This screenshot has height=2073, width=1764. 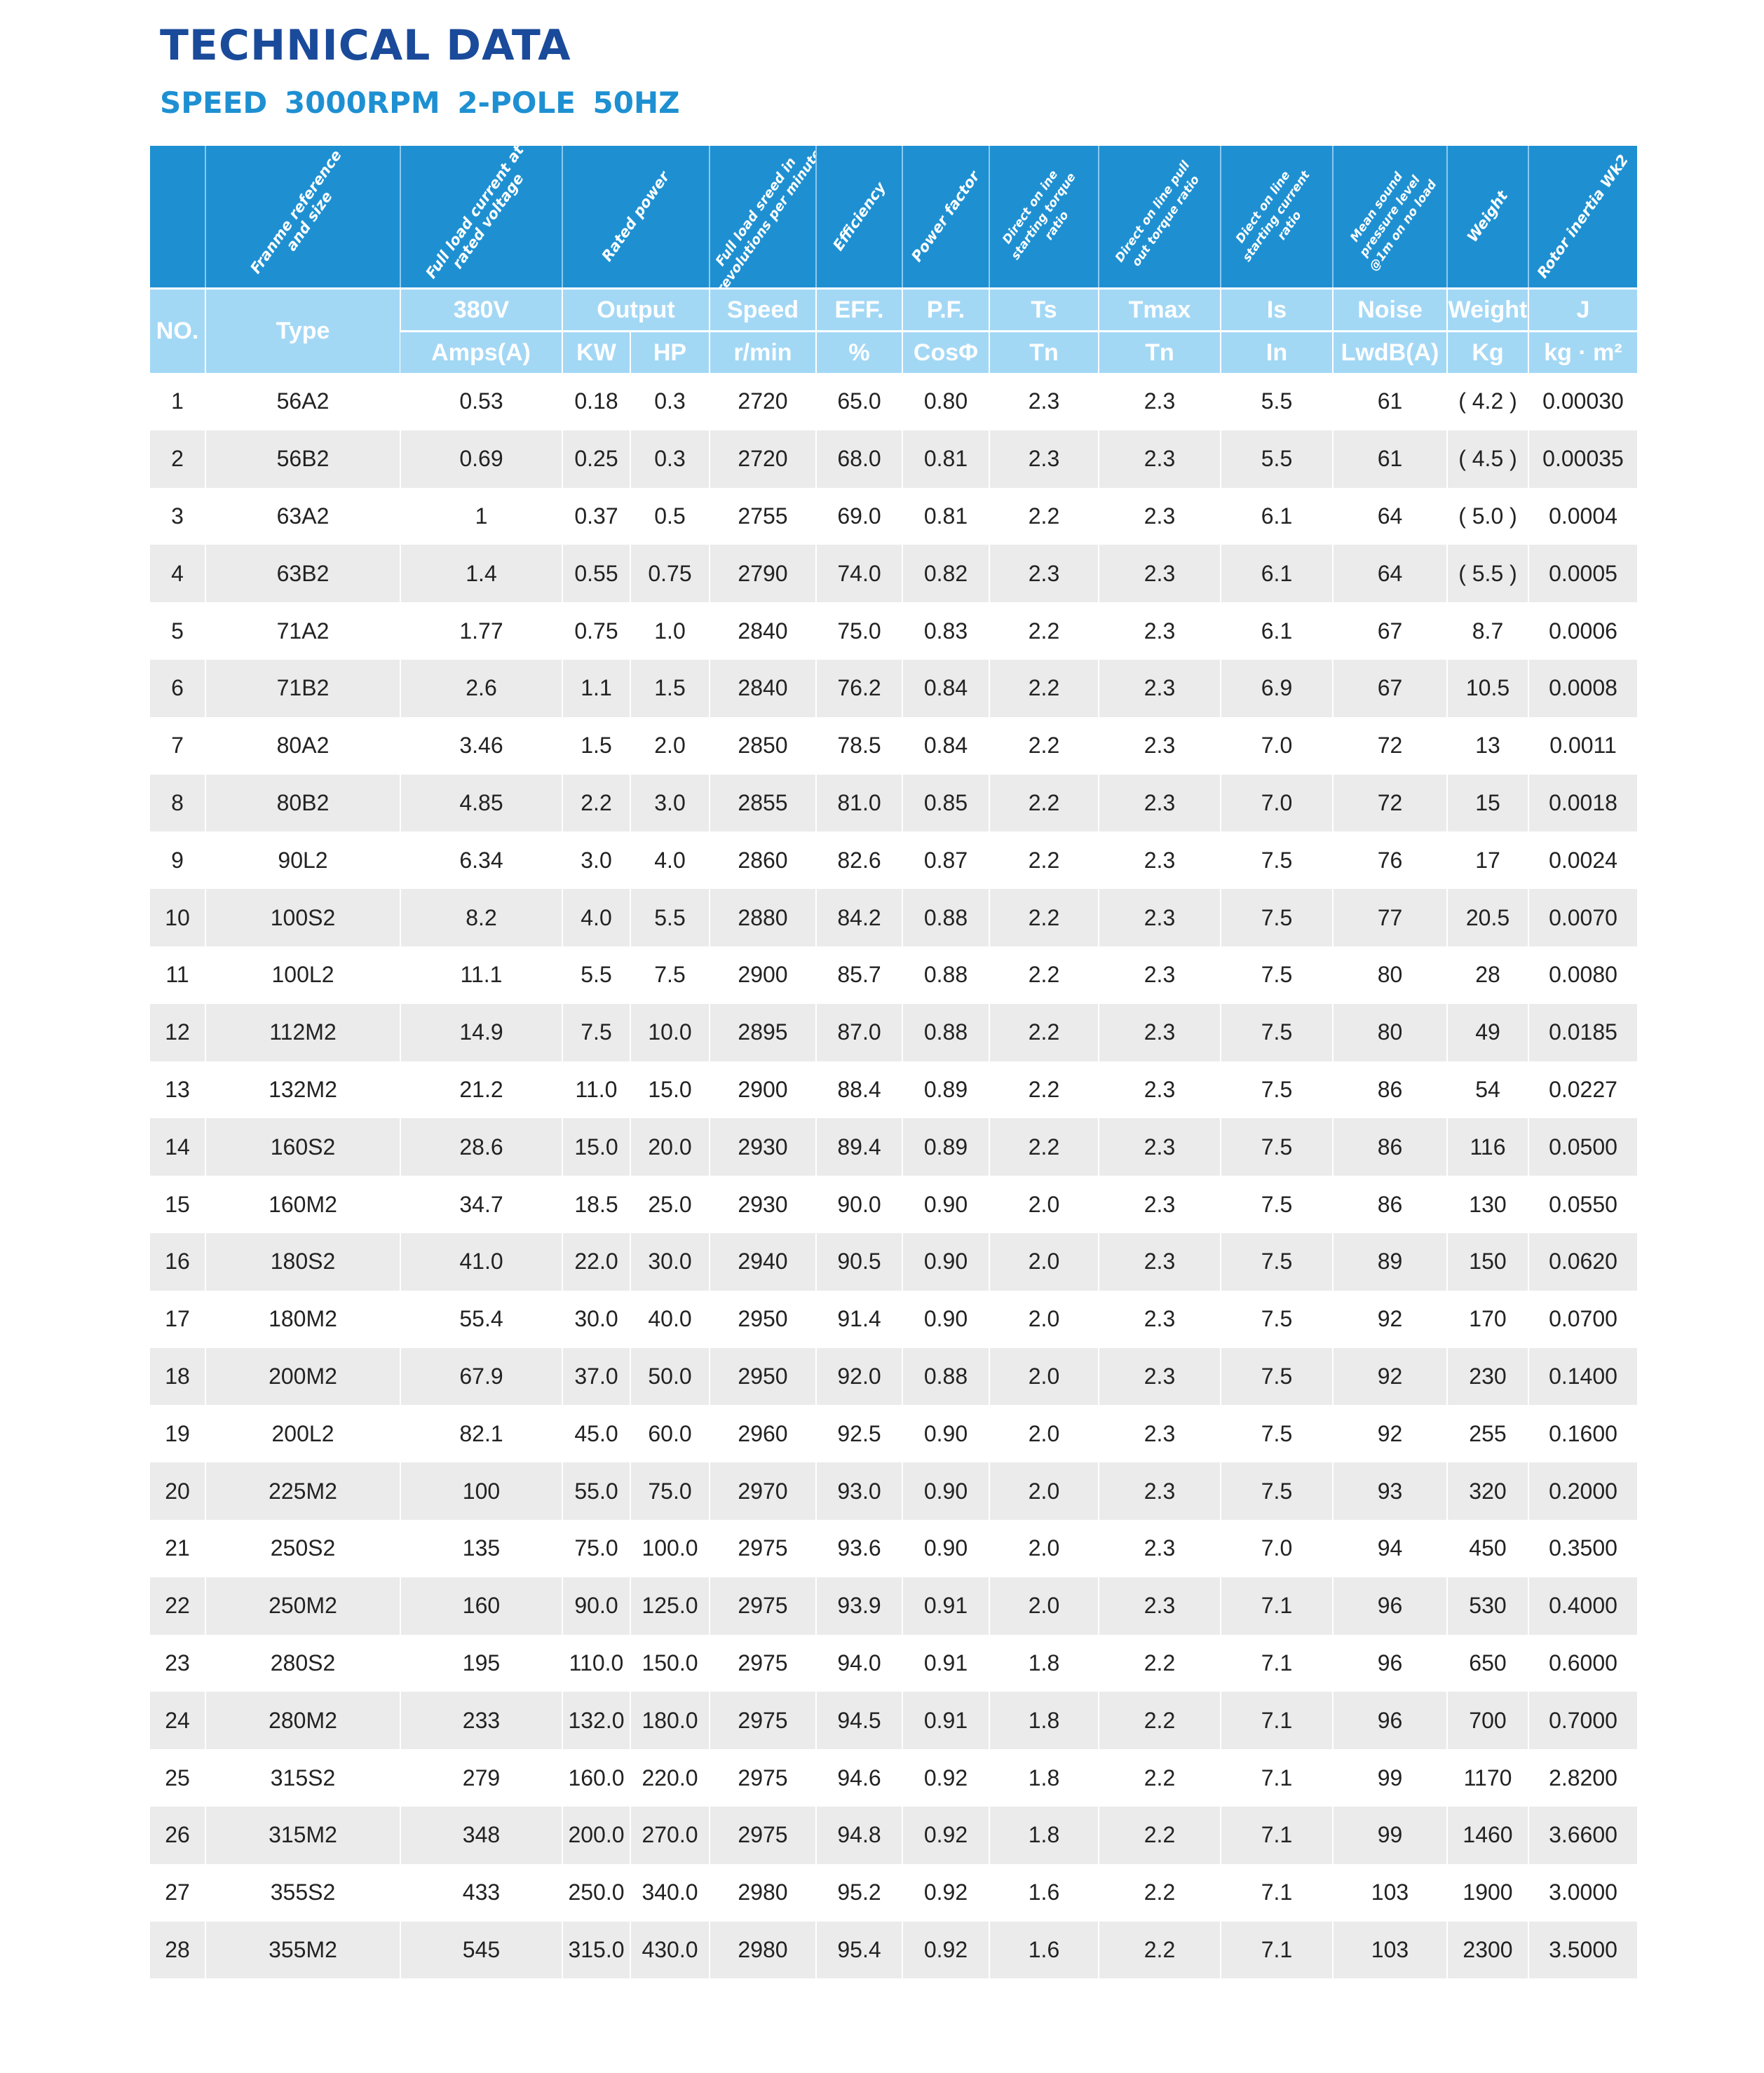 What do you see at coordinates (302, 803) in the screenshot?
I see `cell-type: 80B2` at bounding box center [302, 803].